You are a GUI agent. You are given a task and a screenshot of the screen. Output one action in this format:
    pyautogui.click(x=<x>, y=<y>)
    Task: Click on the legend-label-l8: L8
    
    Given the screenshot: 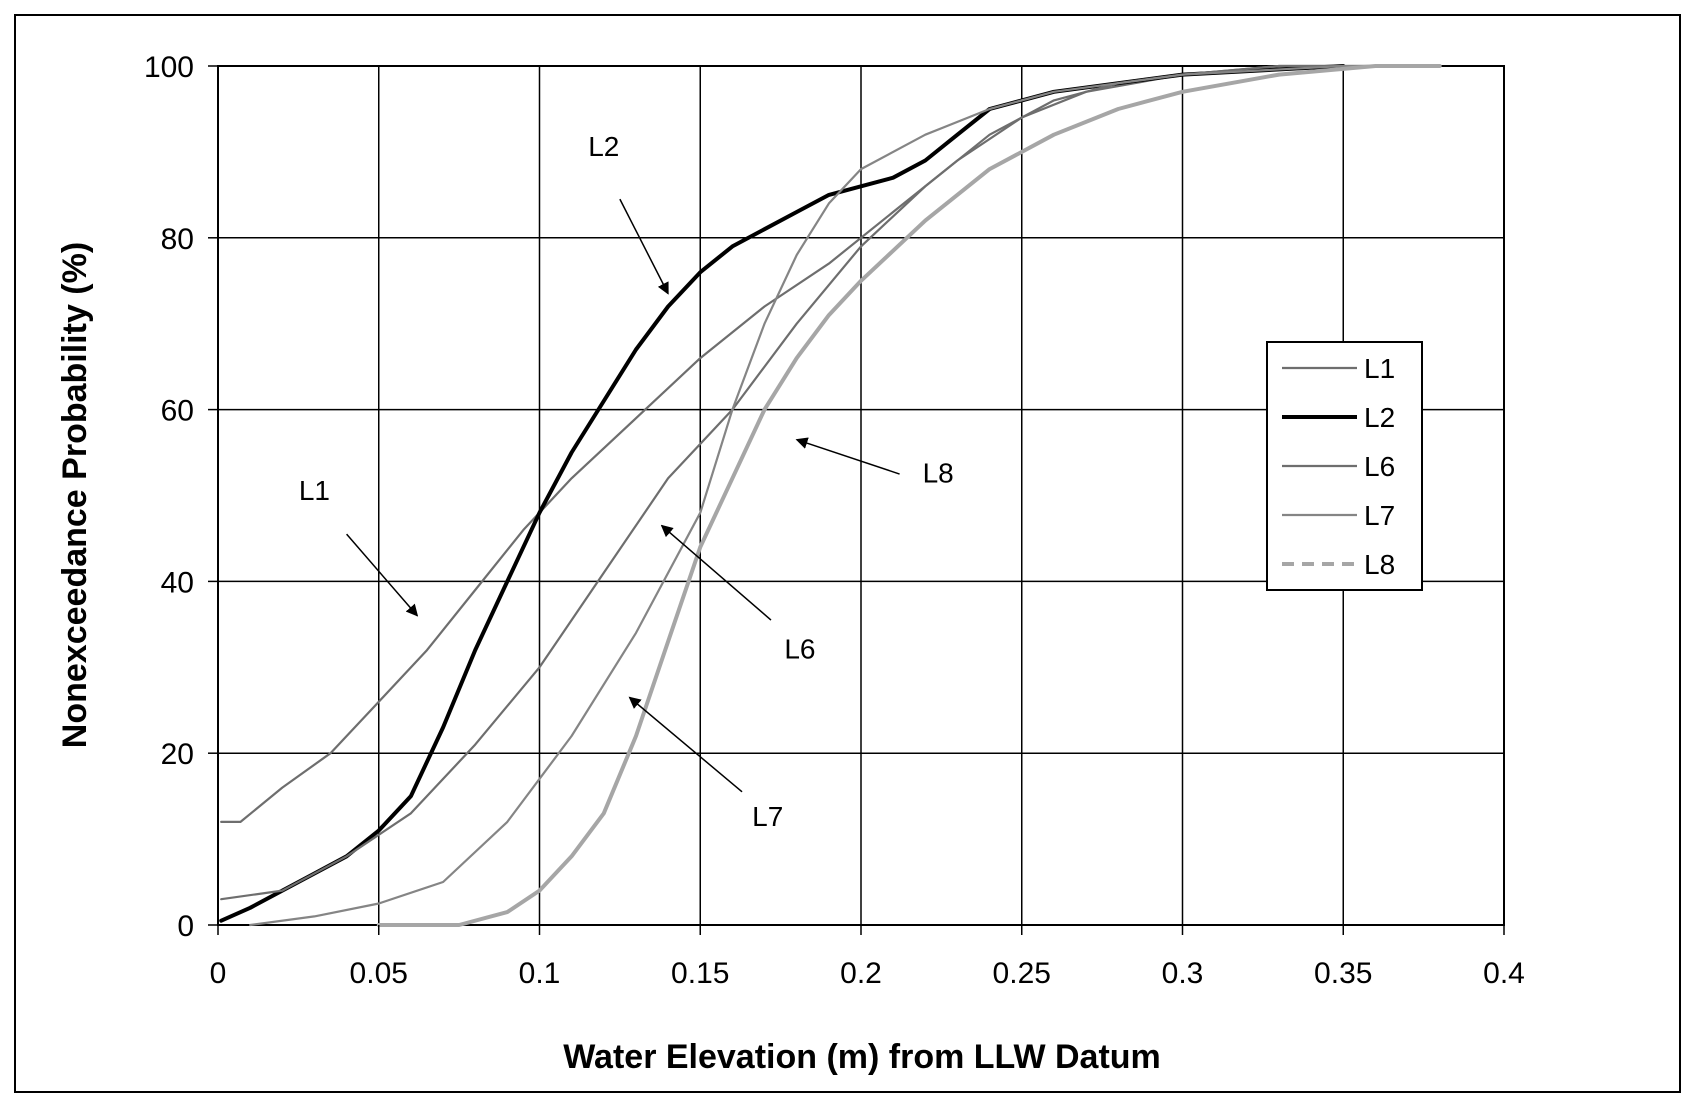 What is the action you would take?
    pyautogui.click(x=1379, y=564)
    